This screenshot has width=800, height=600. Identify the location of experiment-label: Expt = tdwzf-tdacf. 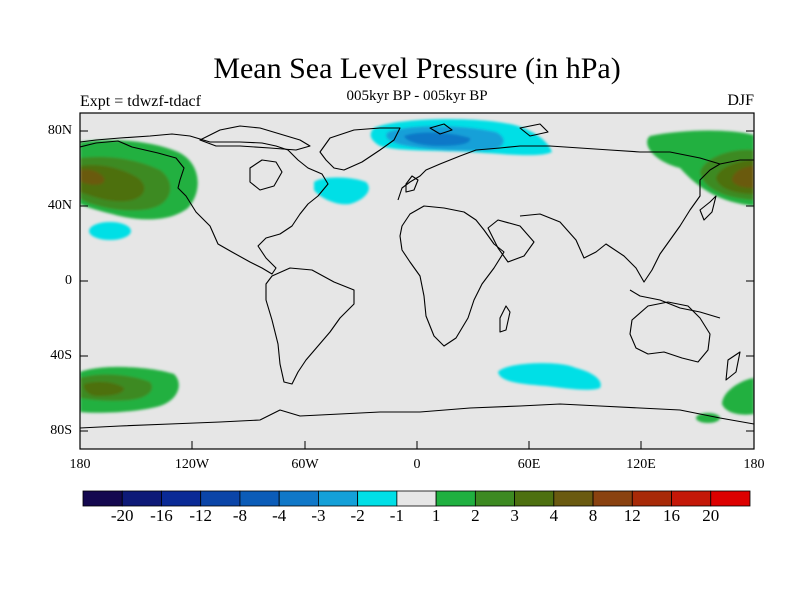
(140, 101).